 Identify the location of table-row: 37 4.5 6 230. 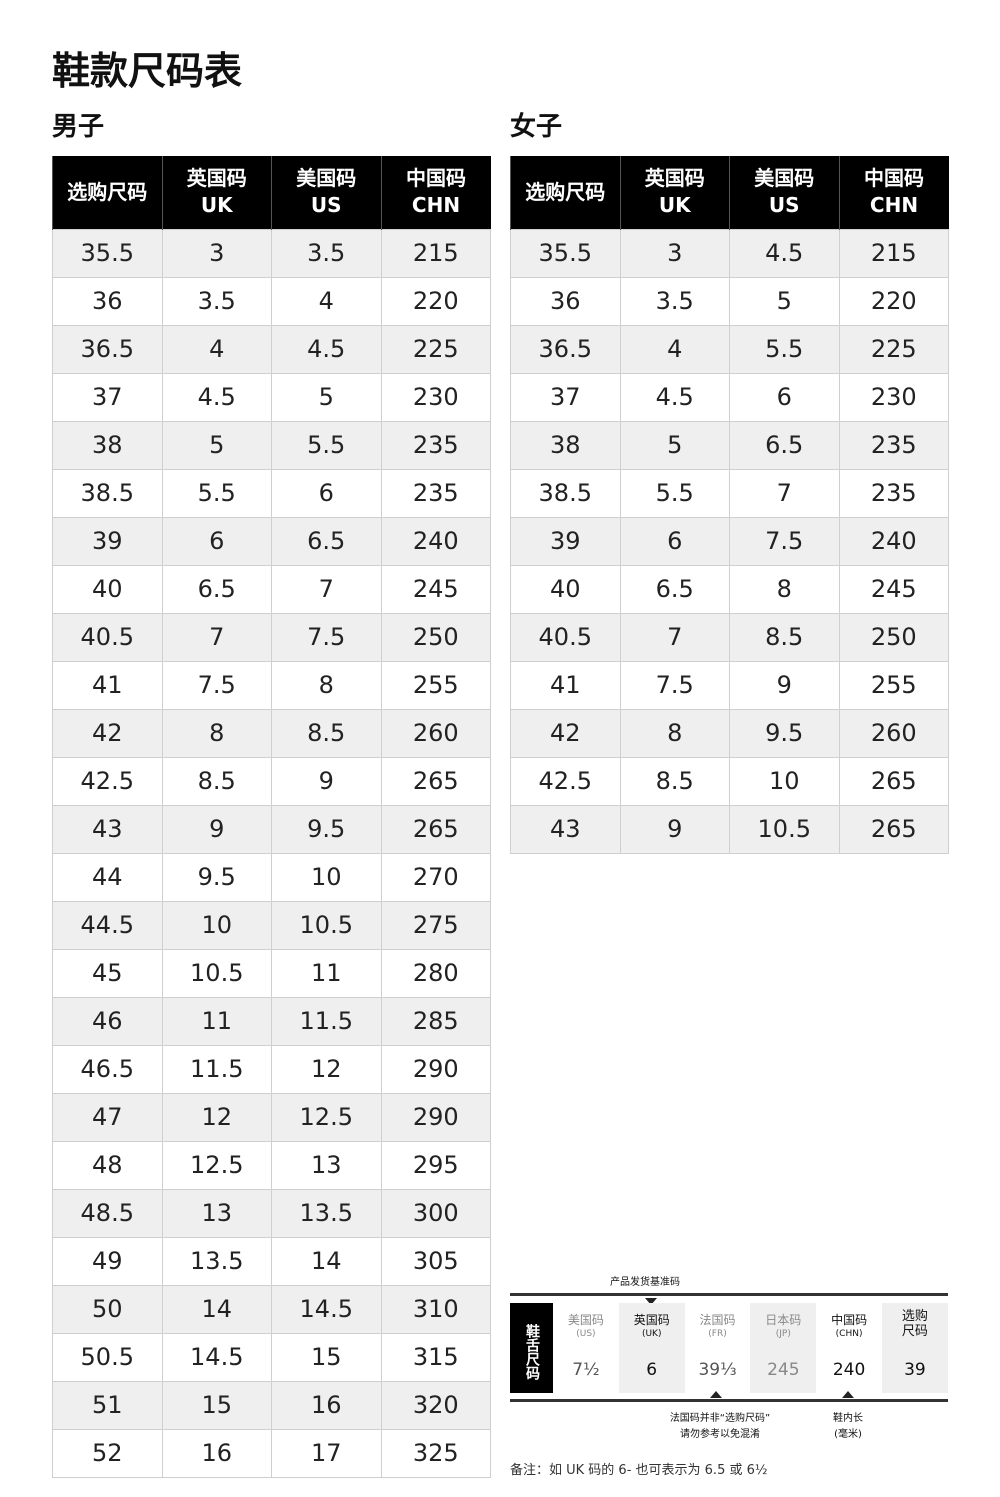
(729, 397).